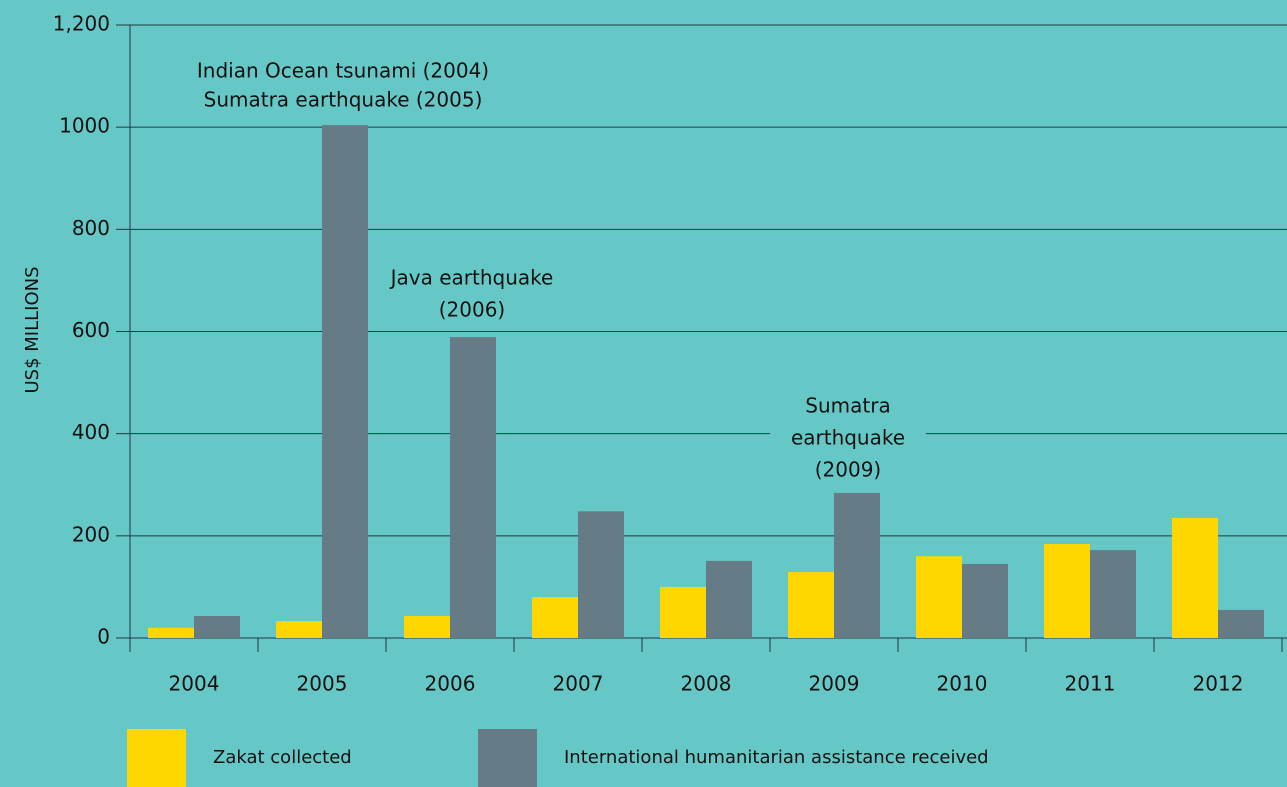  What do you see at coordinates (450, 684) in the screenshot?
I see `x-tick-label: 2006` at bounding box center [450, 684].